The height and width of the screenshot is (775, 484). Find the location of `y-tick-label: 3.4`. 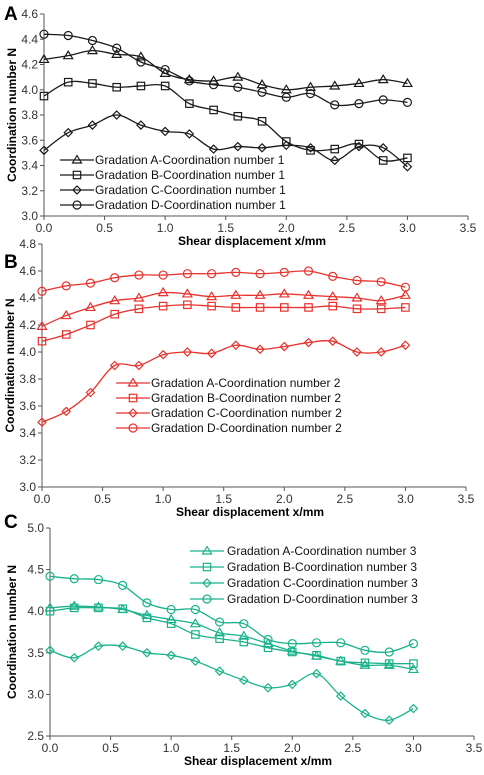

y-tick-label: 3.4 is located at coordinates (27, 433).